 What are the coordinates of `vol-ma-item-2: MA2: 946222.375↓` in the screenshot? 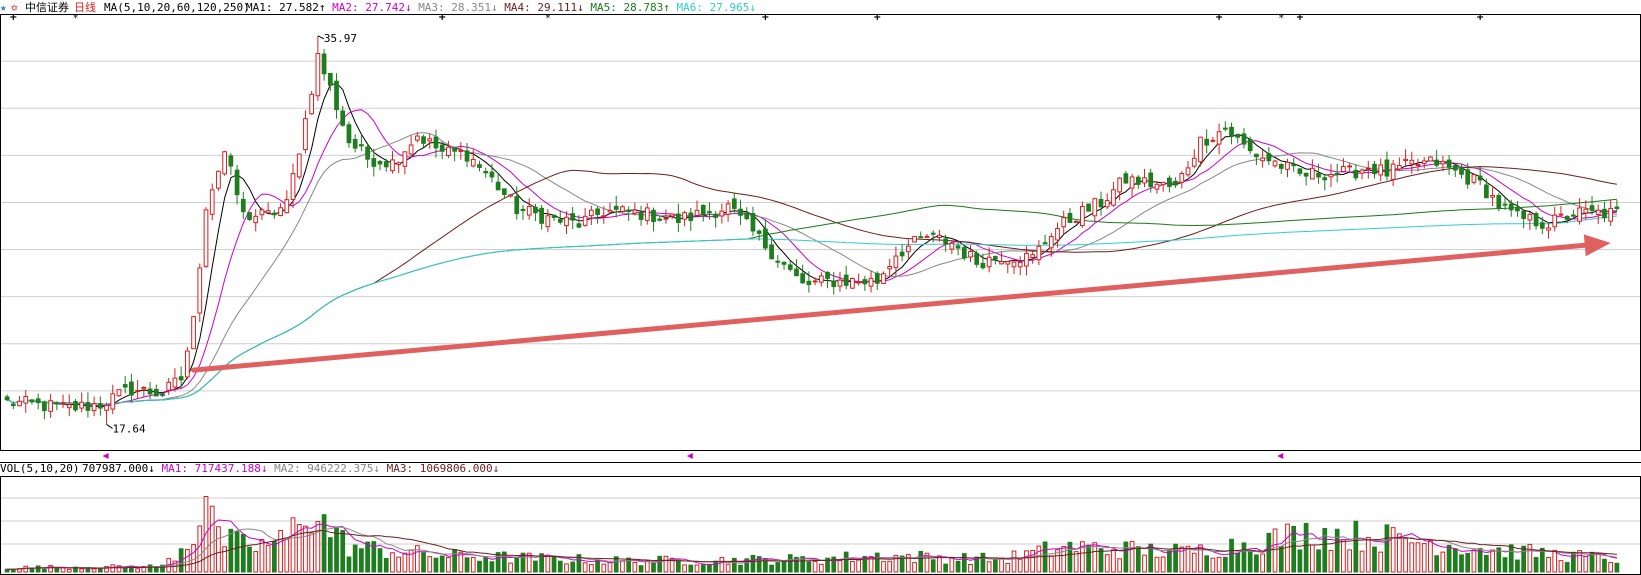 It's located at (323, 468).